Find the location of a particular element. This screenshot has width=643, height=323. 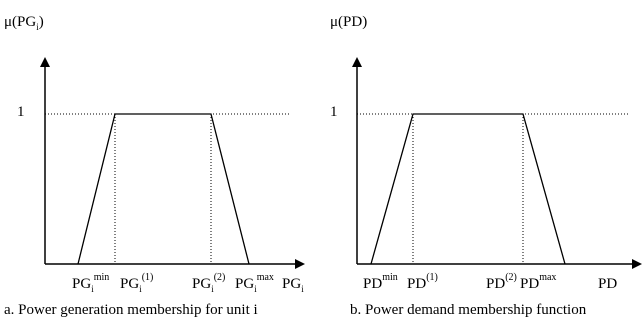

left-y-title: μ(PGi) is located at coordinates (24, 23).